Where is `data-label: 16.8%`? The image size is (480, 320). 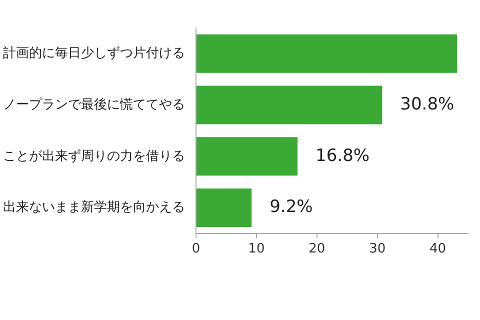
data-label: 16.8% is located at coordinates (343, 156).